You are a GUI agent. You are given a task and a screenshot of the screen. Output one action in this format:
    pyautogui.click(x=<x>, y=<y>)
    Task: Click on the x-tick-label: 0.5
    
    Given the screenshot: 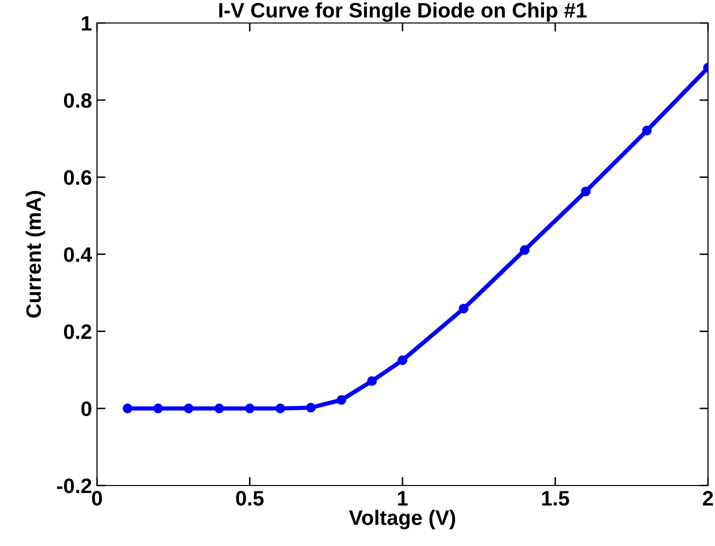 What is the action you would take?
    pyautogui.click(x=250, y=498)
    